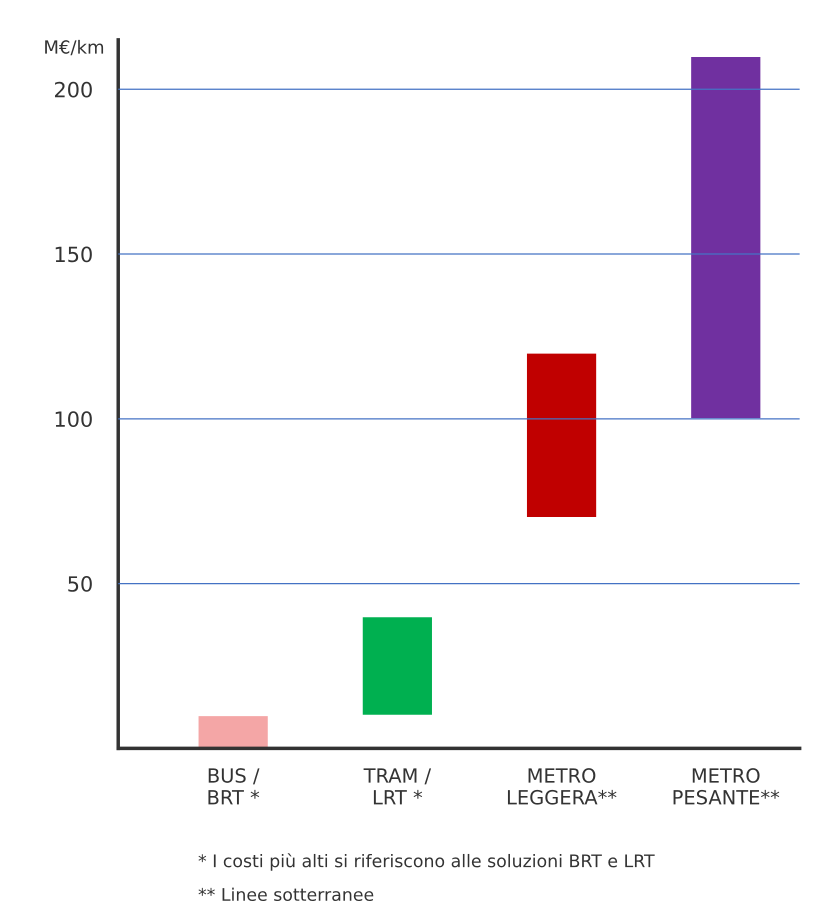  What do you see at coordinates (398, 786) in the screenshot?
I see `x-tick-label: TRAM / LRT *` at bounding box center [398, 786].